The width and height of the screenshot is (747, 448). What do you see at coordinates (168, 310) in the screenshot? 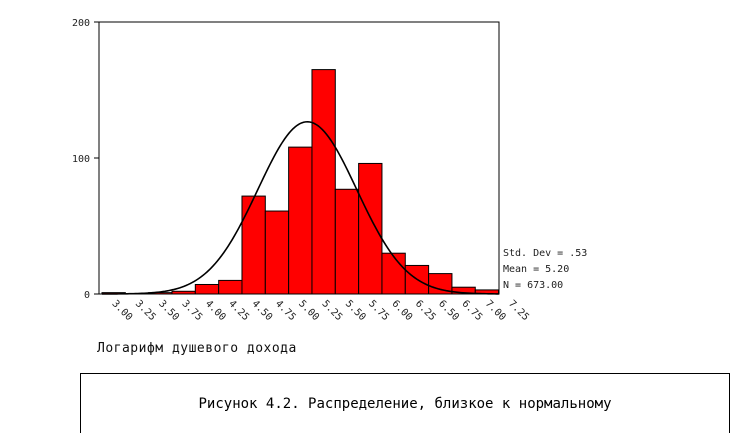
I see `x-tick-label: 3.50` at bounding box center [168, 310].